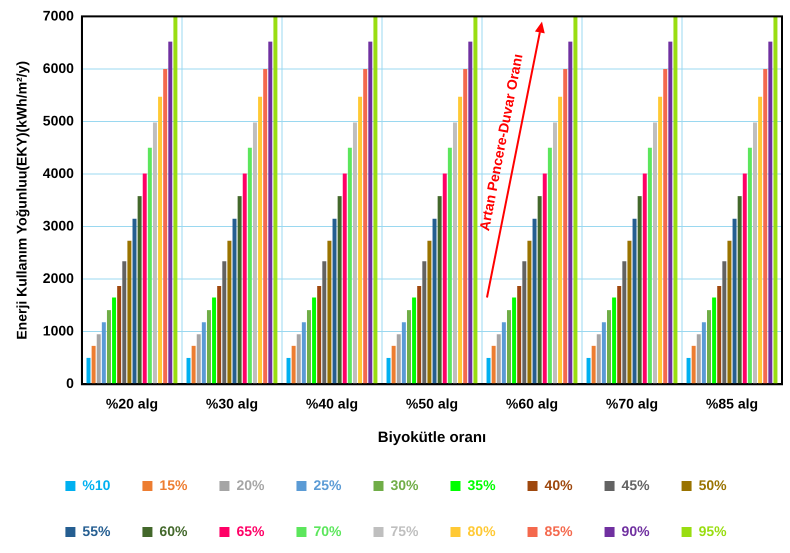 Image resolution: width=790 pixels, height=553 pixels. What do you see at coordinates (251, 530) in the screenshot?
I see `legend-label: 65%` at bounding box center [251, 530].